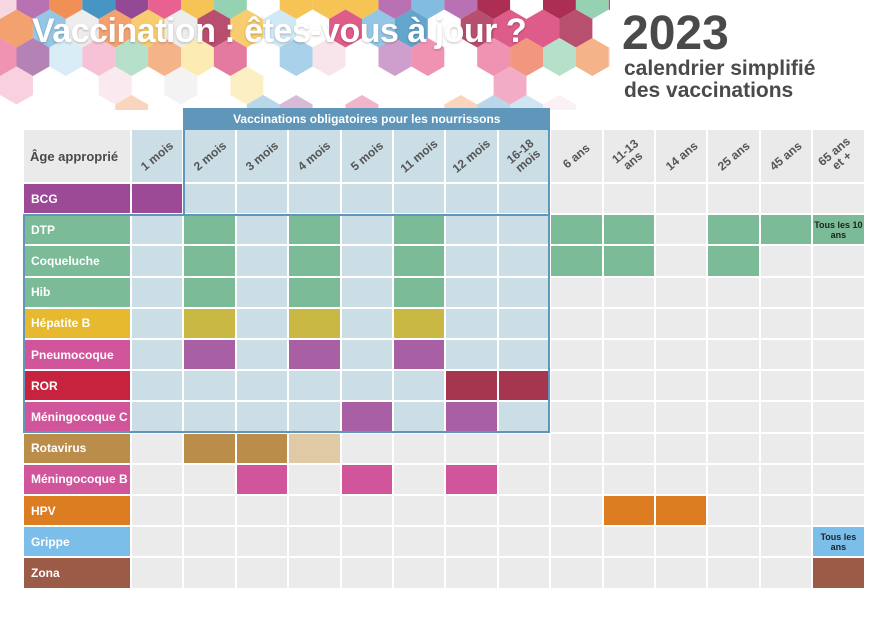 The image size is (885, 620). Describe the element at coordinates (576, 156) in the screenshot. I see `age-header-8: 6 ans` at that location.